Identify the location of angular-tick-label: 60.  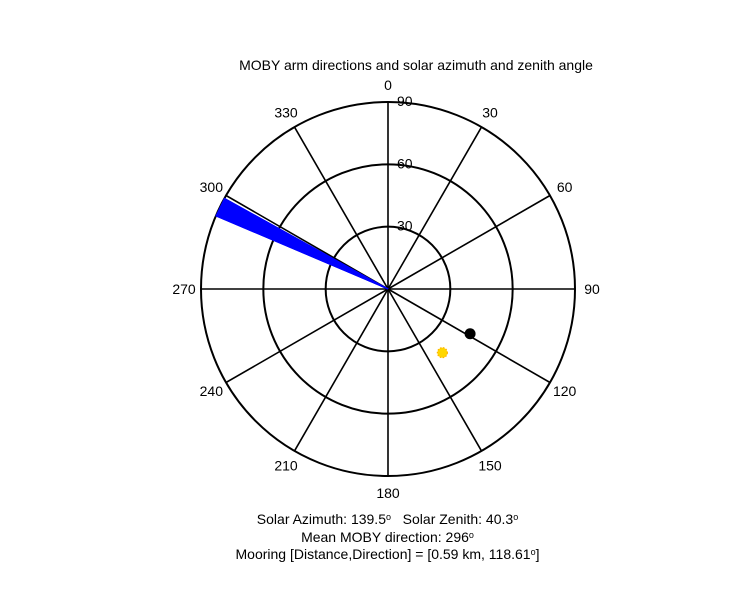
(565, 187).